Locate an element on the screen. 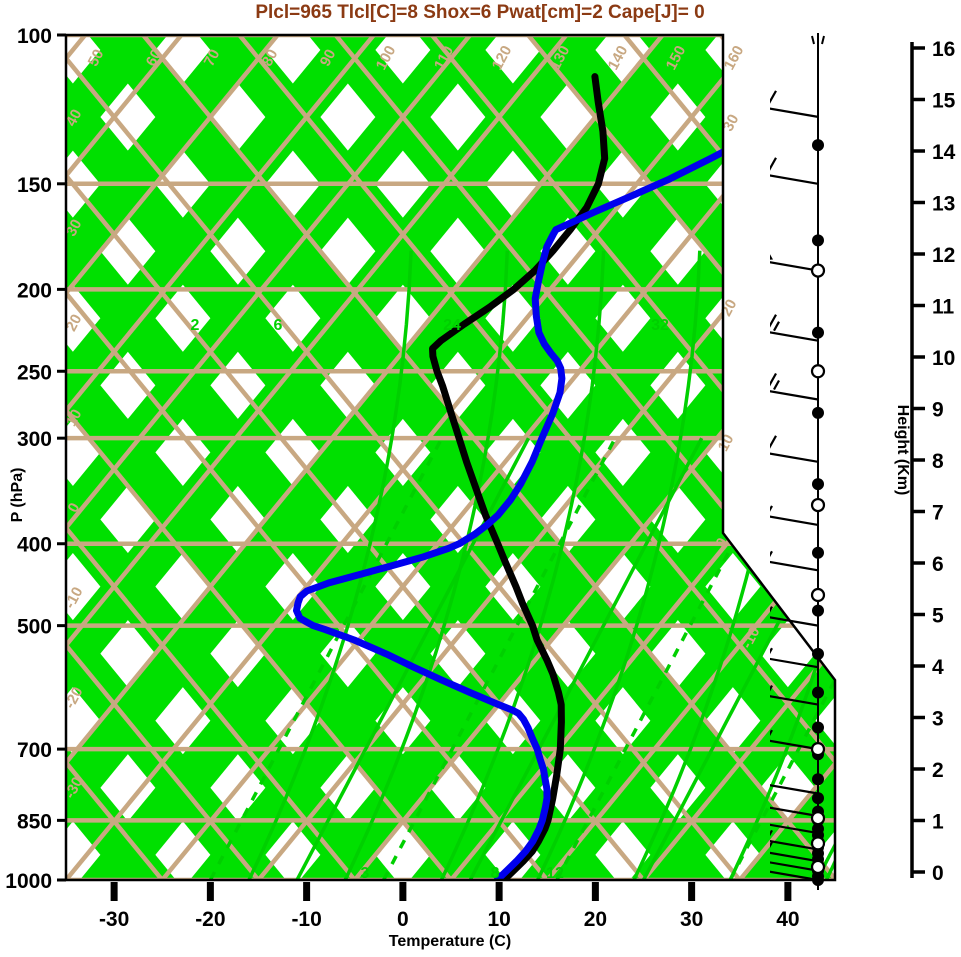 The image size is (961, 957). isotherm-label-left: 20 is located at coordinates (74, 323).